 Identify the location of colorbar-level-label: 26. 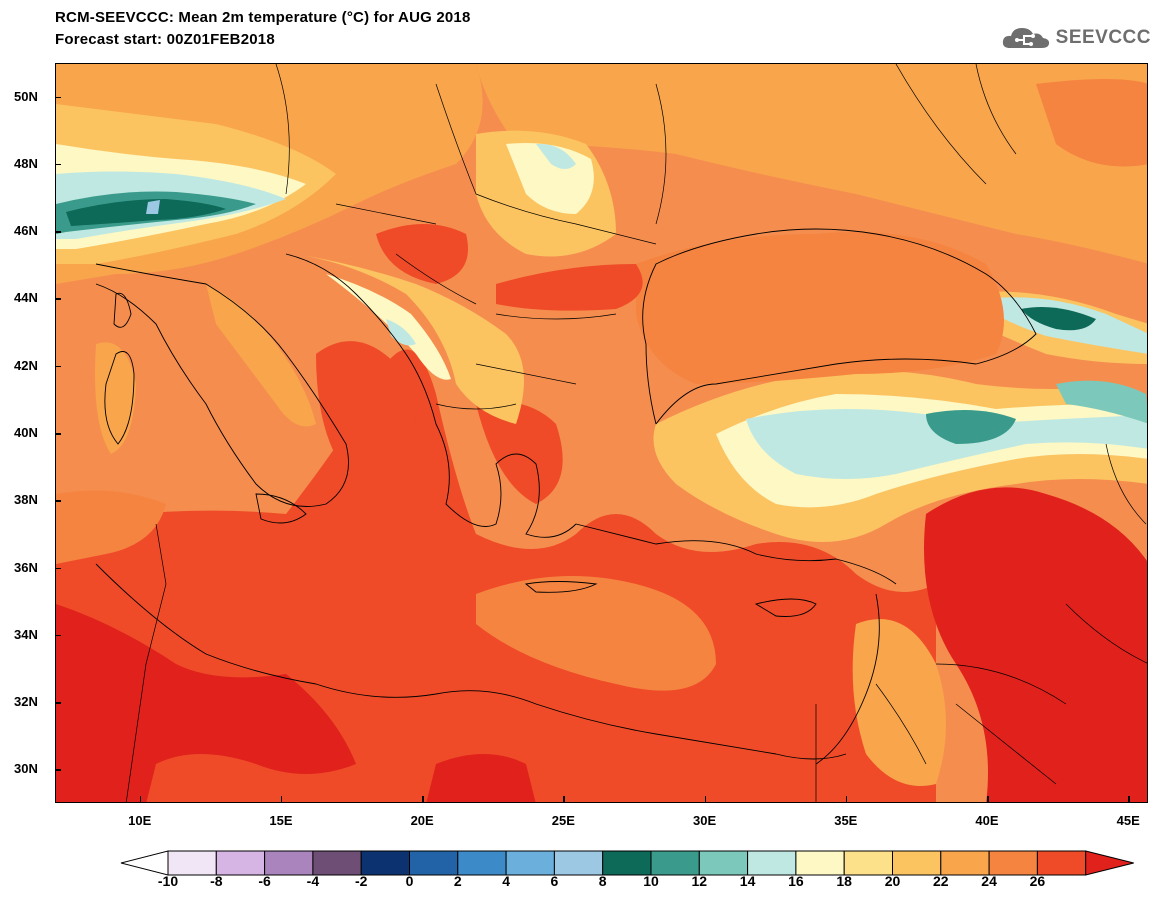
(1037, 881).